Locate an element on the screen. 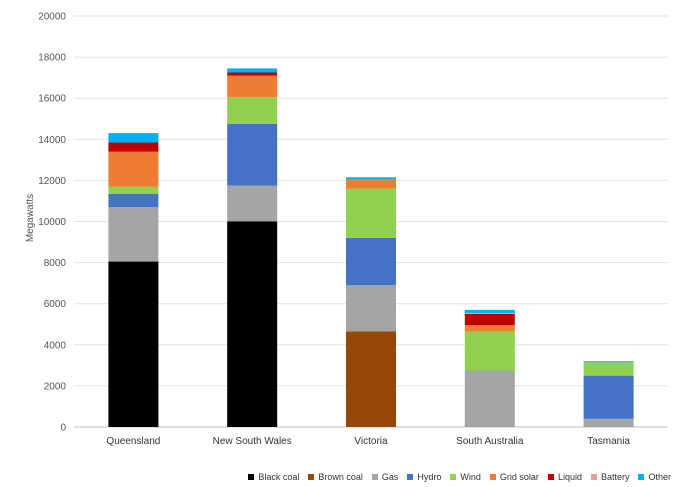 The width and height of the screenshot is (679, 487). legend-item: Black coal is located at coordinates (273, 477).